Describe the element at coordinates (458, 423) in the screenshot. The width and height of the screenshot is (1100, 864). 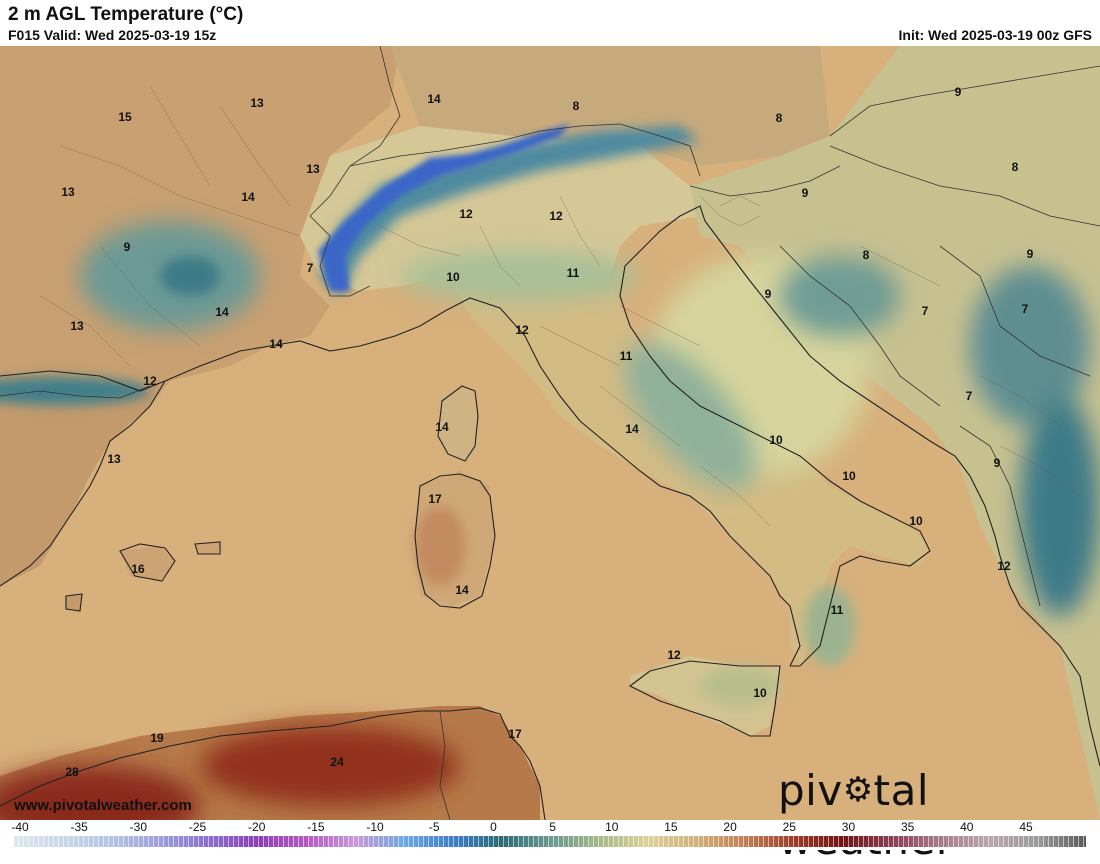
I see `coast-corsica` at that location.